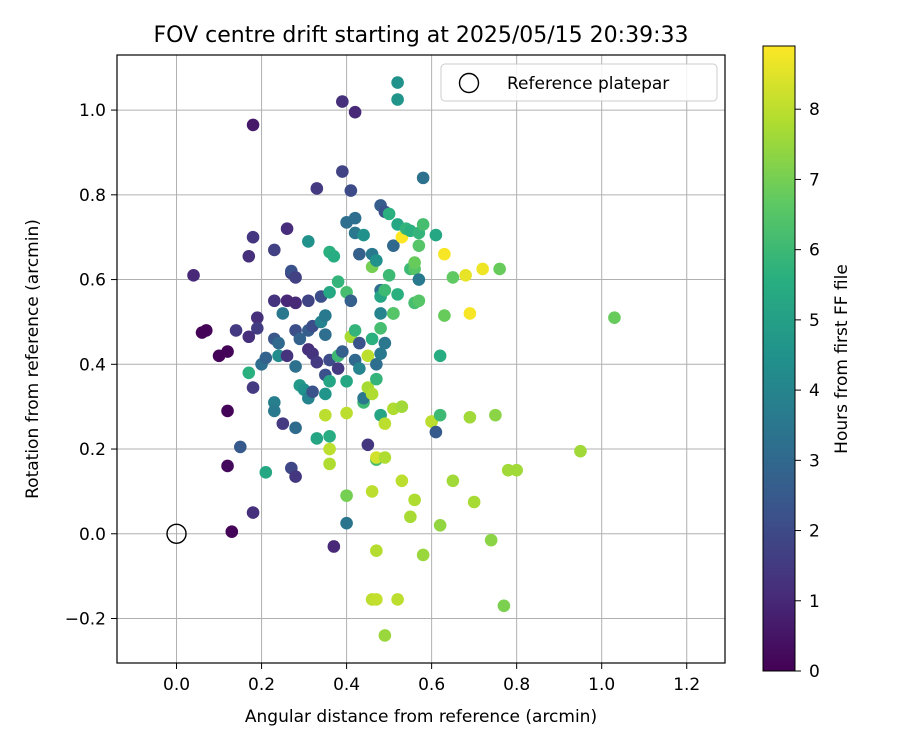 The image size is (900, 750). I want to click on x-tick-label: 1.2, so click(686, 685).